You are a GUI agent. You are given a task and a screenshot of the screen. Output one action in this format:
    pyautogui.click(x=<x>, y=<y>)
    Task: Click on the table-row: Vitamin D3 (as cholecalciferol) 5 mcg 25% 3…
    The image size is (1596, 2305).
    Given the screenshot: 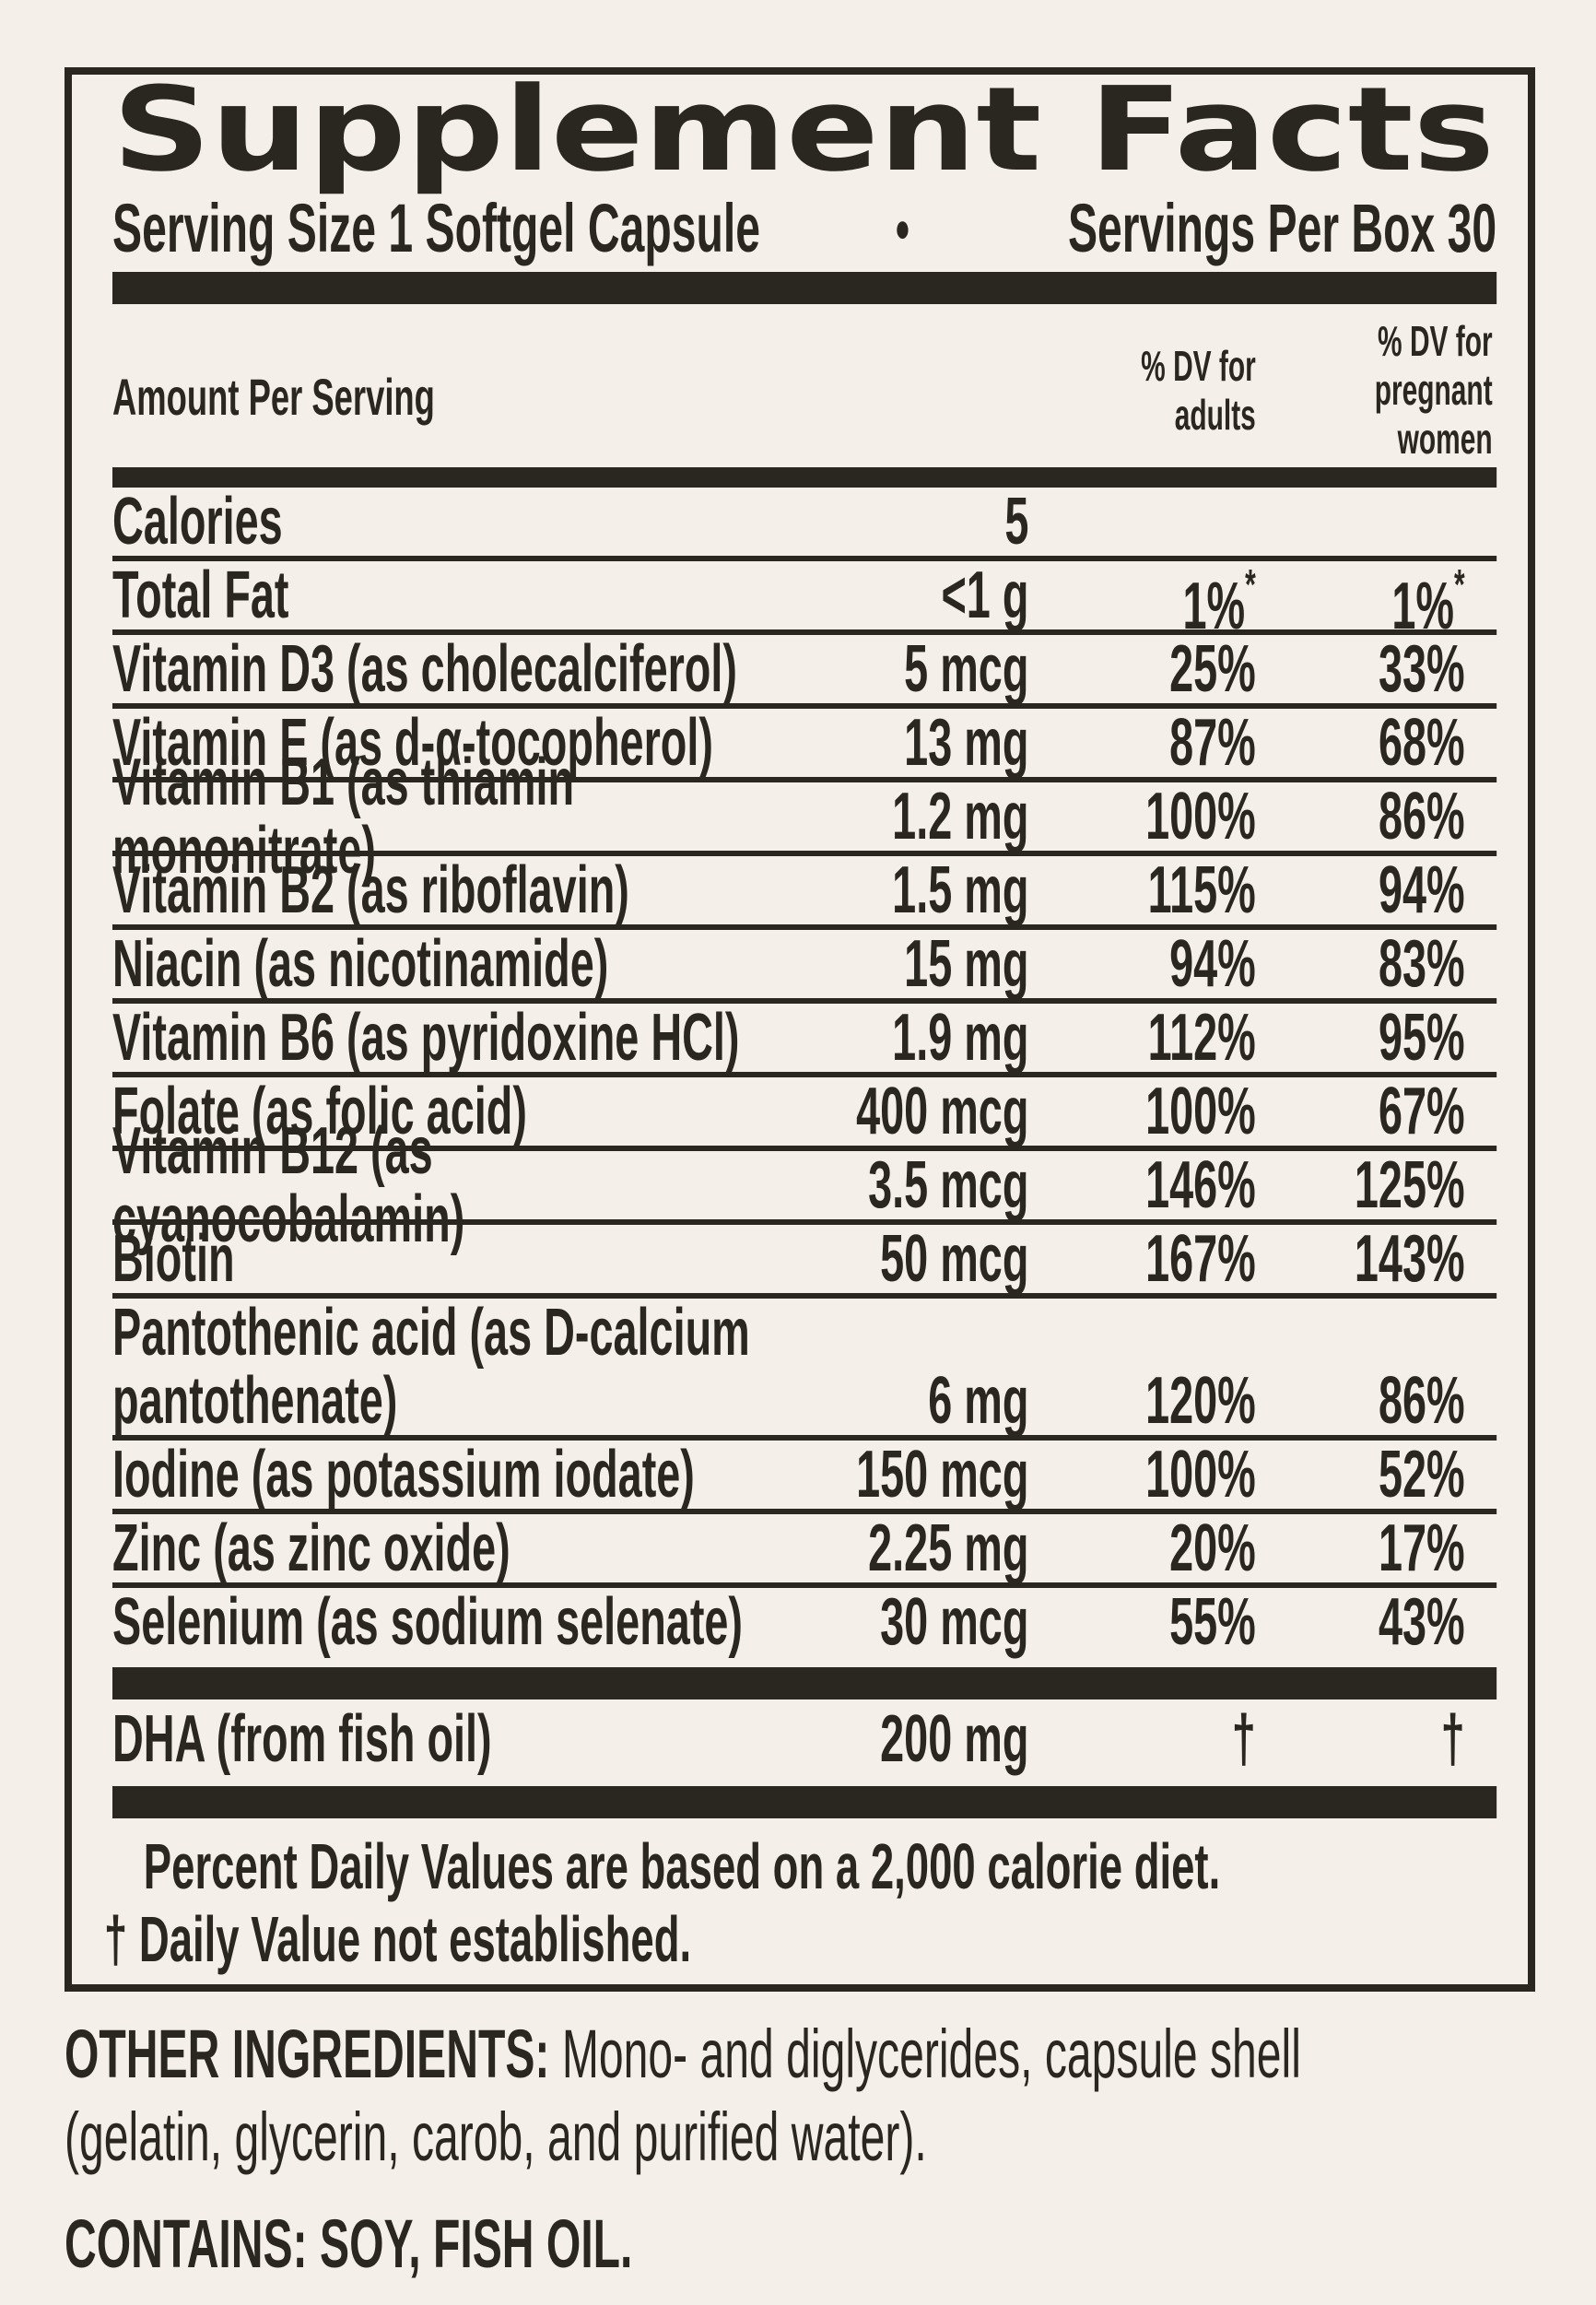 What is the action you would take?
    pyautogui.click(x=804, y=669)
    